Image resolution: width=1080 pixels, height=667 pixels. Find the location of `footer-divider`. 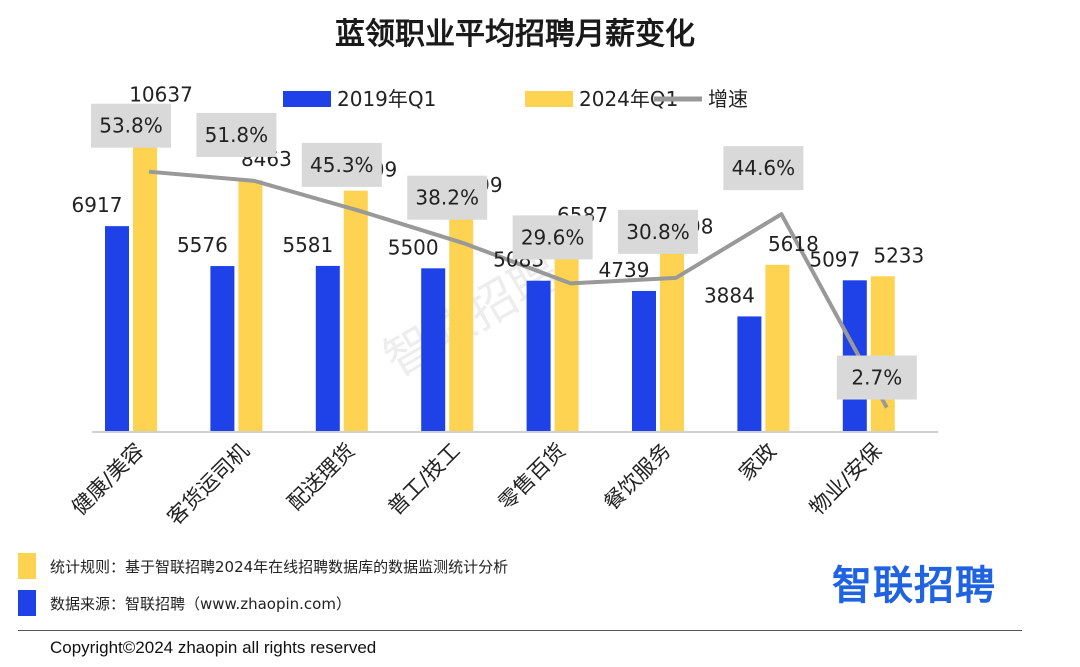

footer-divider is located at coordinates (520, 630).